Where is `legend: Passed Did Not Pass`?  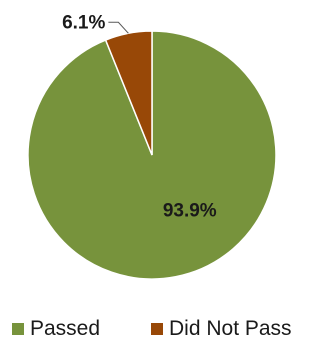
legend: Passed Did Not Pass is located at coordinates (160, 329).